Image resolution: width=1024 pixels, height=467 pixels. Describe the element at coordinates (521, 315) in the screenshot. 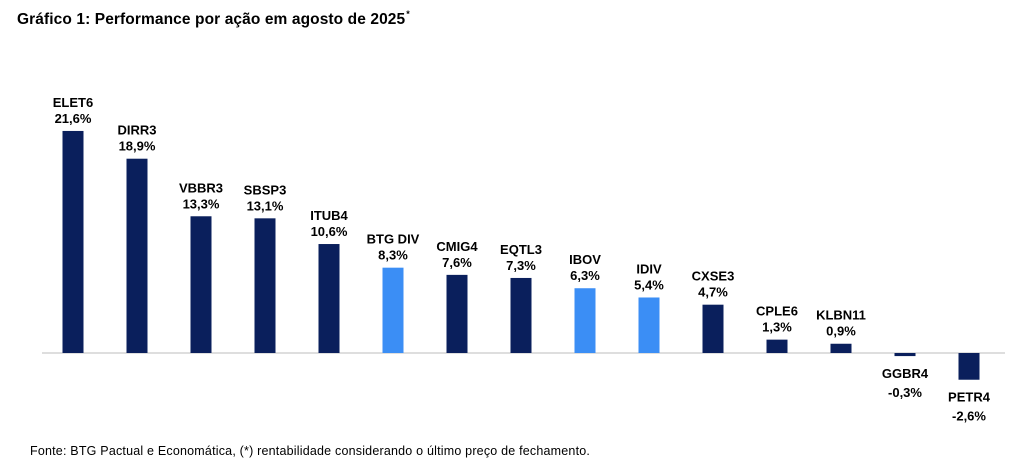

I see `bar-eqtl3` at that location.